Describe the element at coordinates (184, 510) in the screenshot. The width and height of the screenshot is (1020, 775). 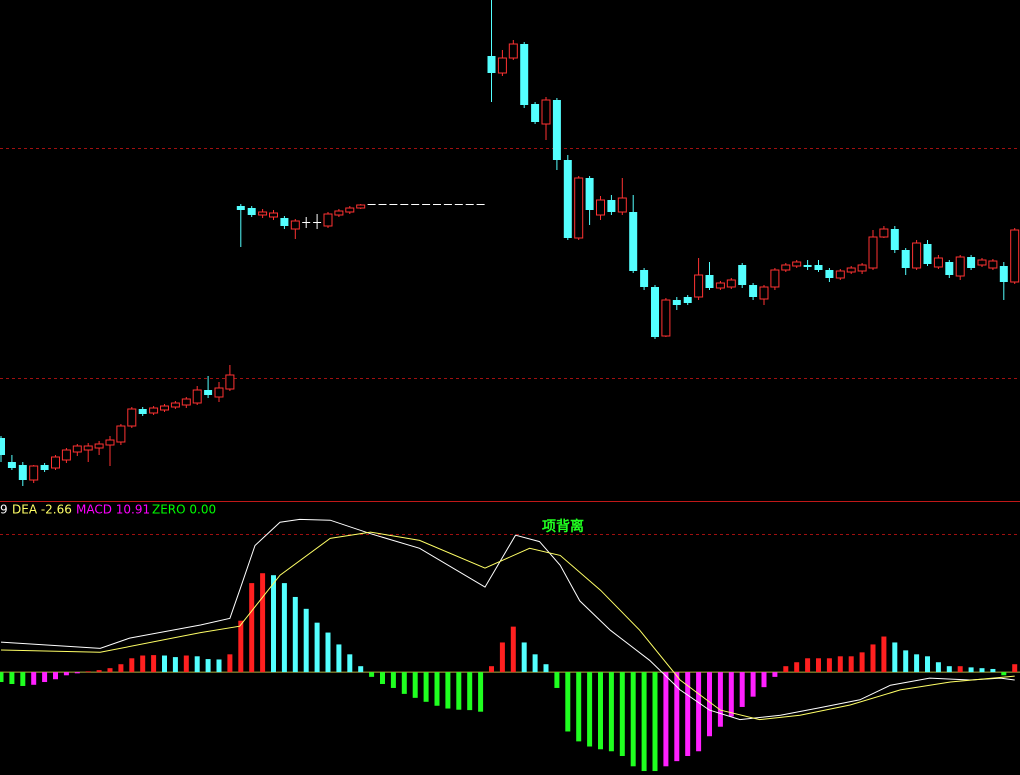
I see `legend-entry: ZERO 0.00` at that location.